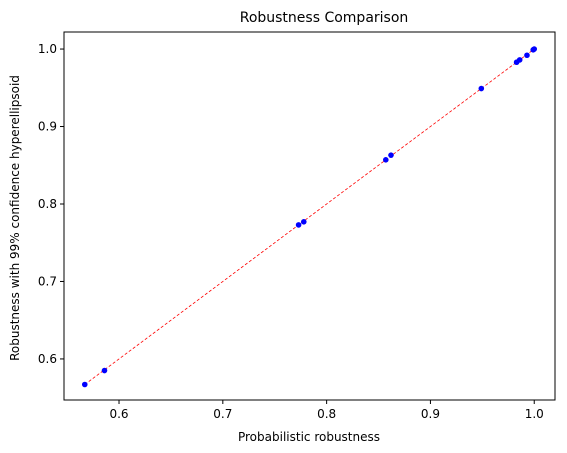 The width and height of the screenshot is (567, 453). What do you see at coordinates (47, 204) in the screenshot?
I see `y-tick-label: 0.8` at bounding box center [47, 204].